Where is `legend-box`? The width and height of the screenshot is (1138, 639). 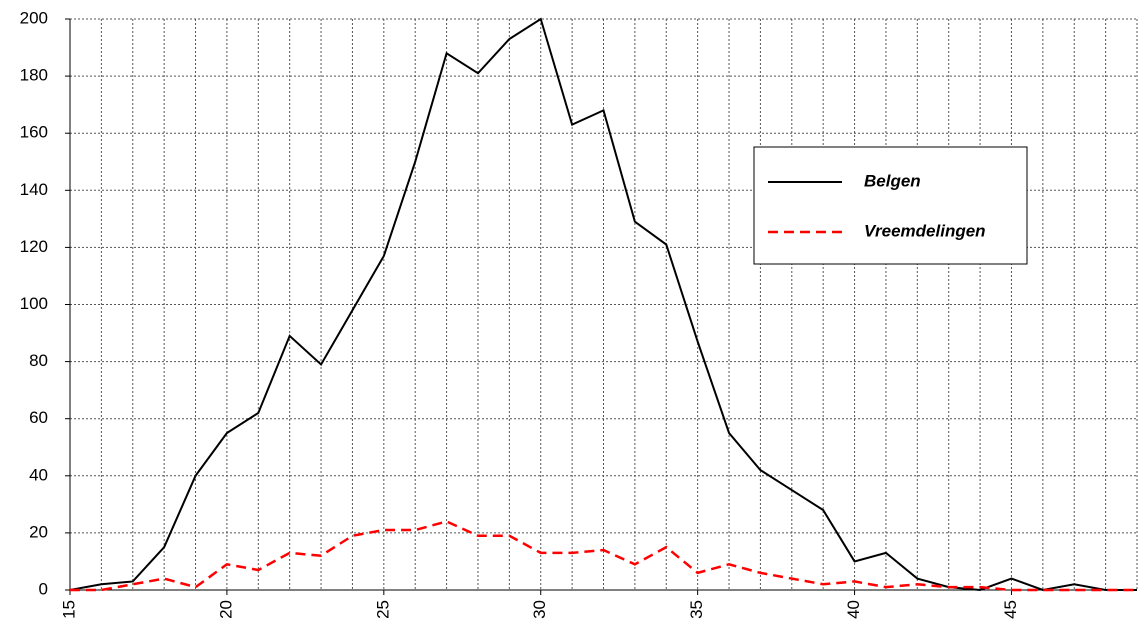 legend-box is located at coordinates (890, 205).